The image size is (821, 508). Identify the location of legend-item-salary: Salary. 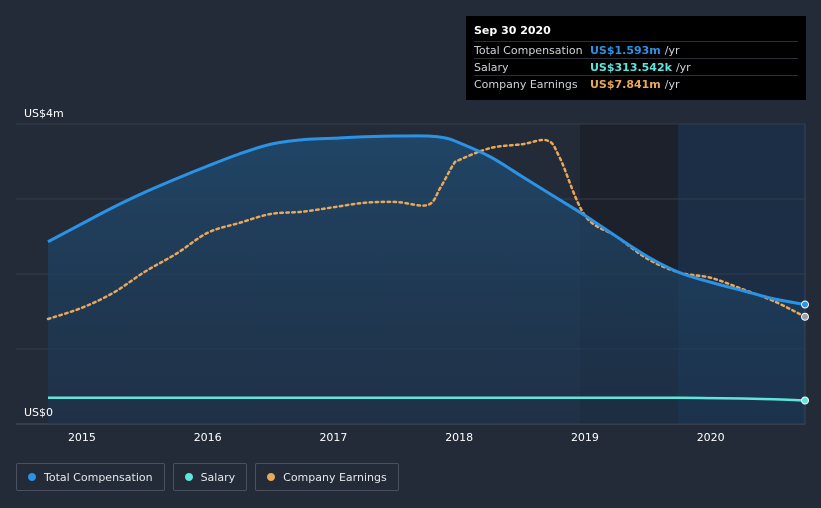
(210, 477).